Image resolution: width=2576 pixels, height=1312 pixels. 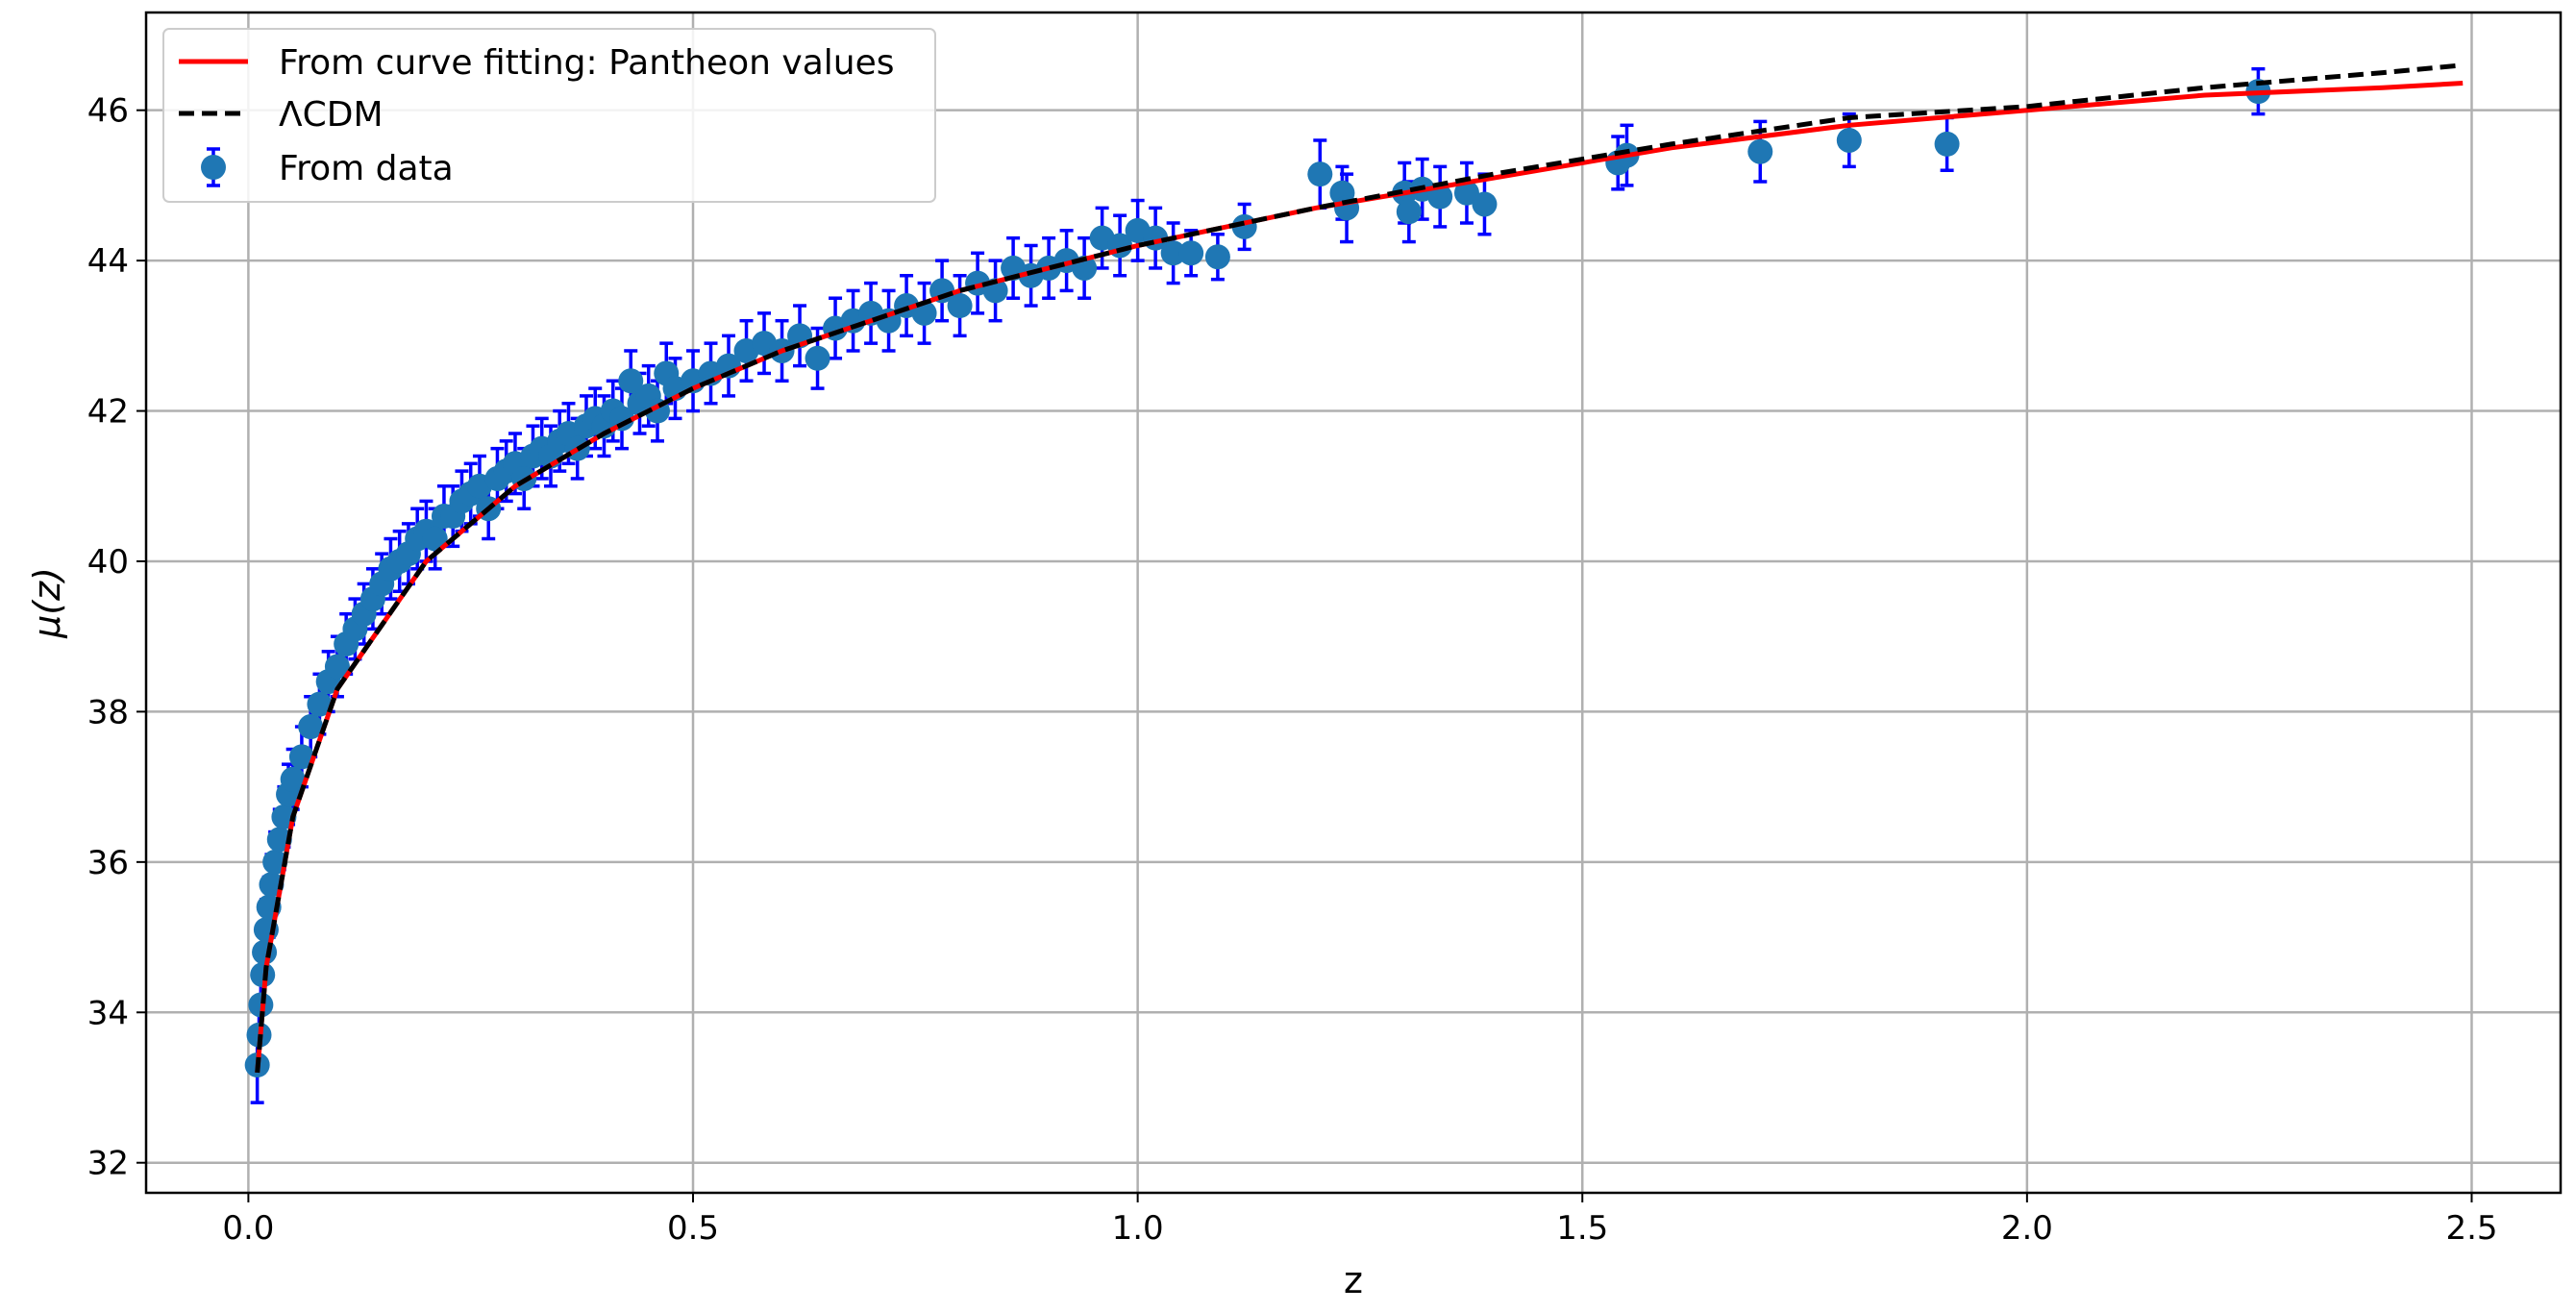 I want to click on legend-lcdm-label: ΛCDM, so click(x=332, y=115).